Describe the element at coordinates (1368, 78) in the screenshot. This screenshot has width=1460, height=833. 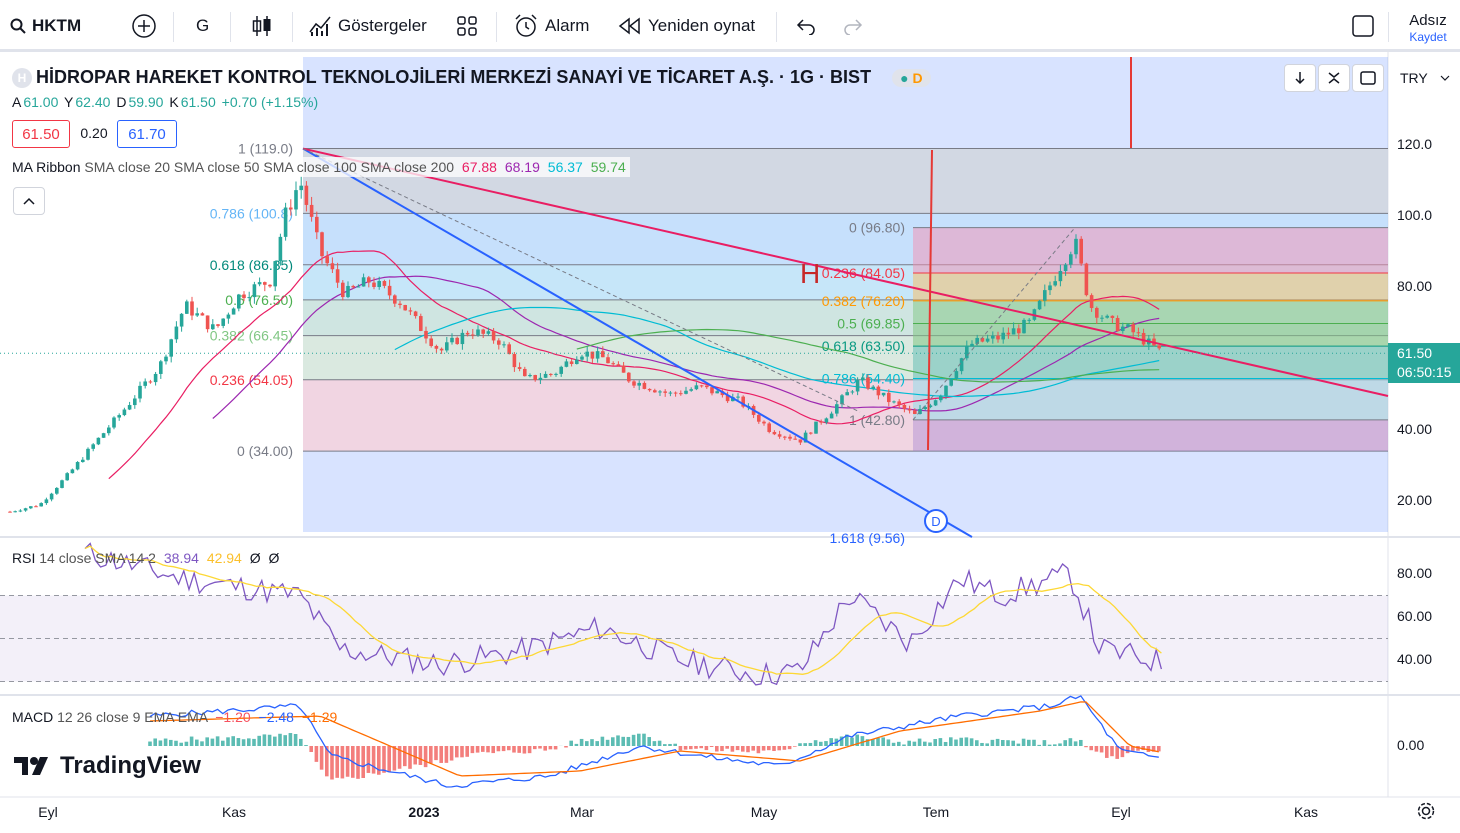
I see `maximize-pane-button` at that location.